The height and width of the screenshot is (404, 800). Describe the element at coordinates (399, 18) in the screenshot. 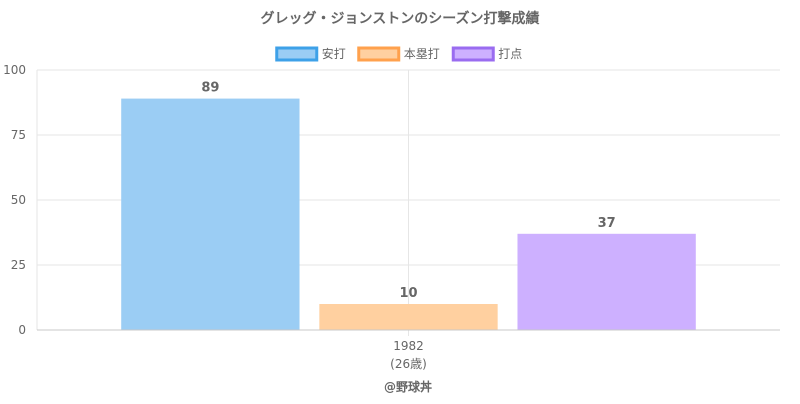

I see `chart-title: グレッグ・ジョンストンのシーズン打撃成績` at that location.